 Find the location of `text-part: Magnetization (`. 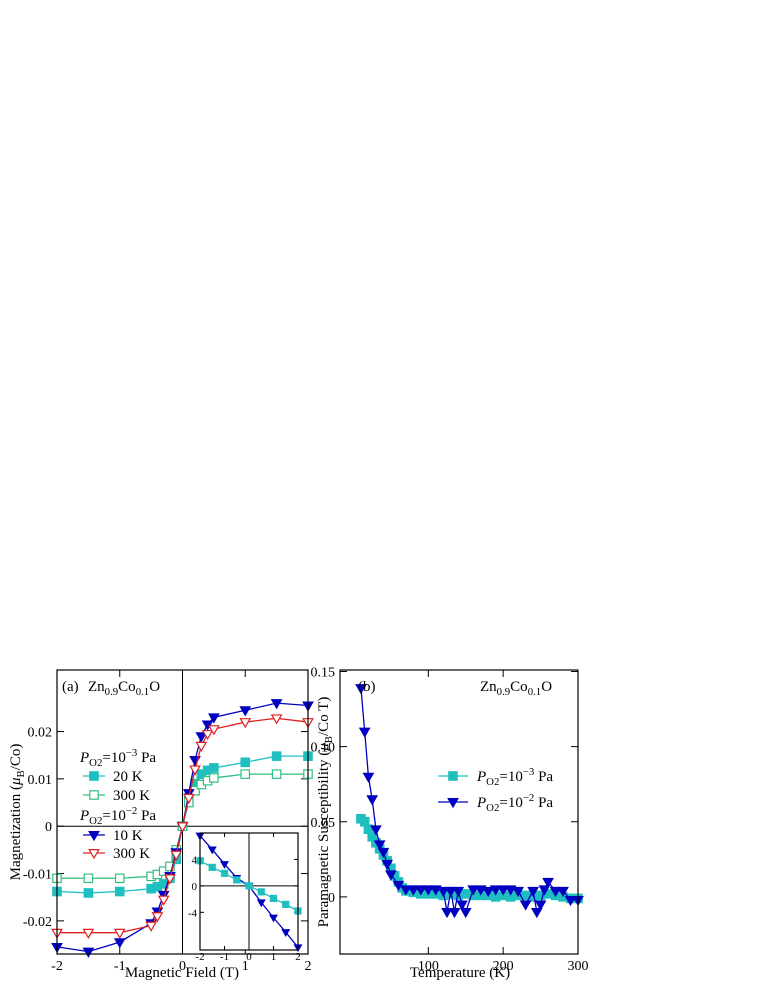

text-part: Magnetization ( is located at coordinates (16, 832).